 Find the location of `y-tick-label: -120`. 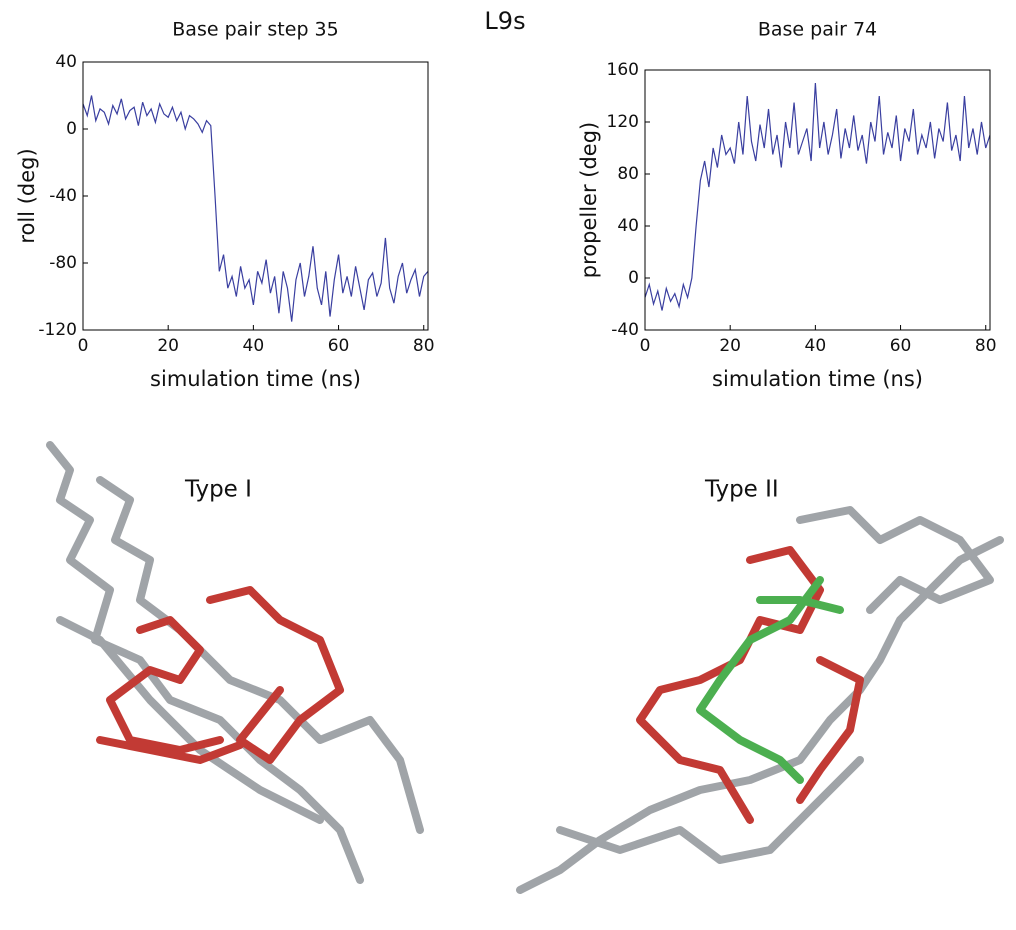

y-tick-label: -120 is located at coordinates (57, 330).